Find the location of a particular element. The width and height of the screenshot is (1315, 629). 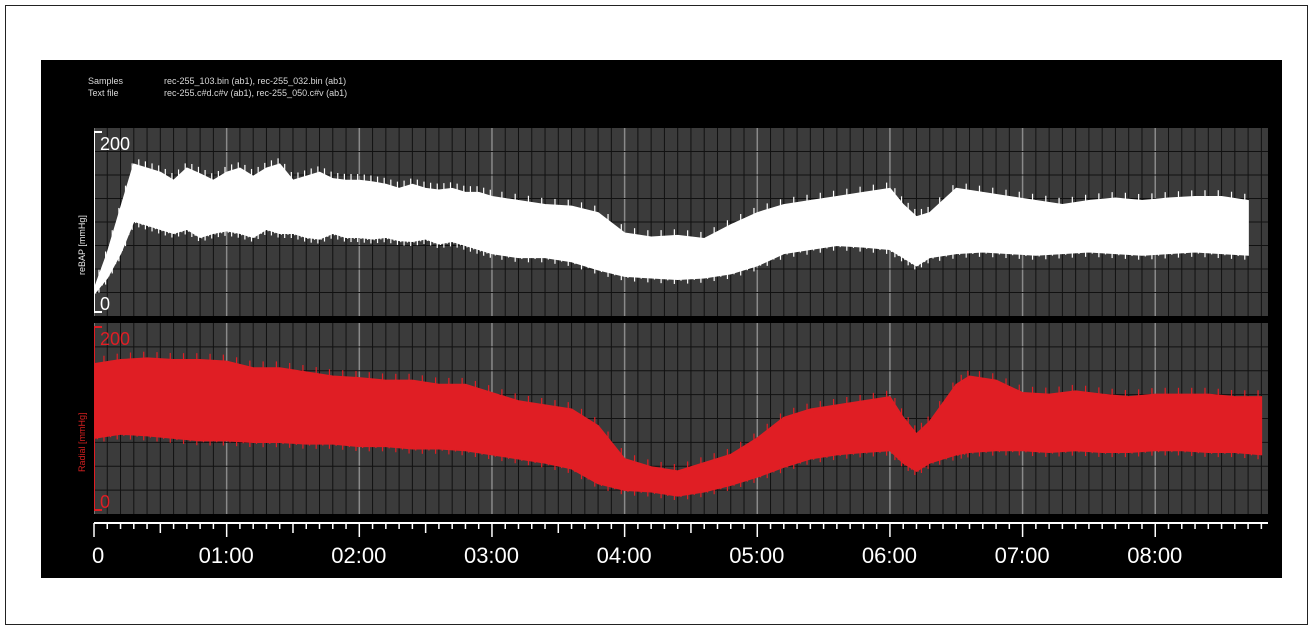

x-tick-label: 04:00 is located at coordinates (624, 555).